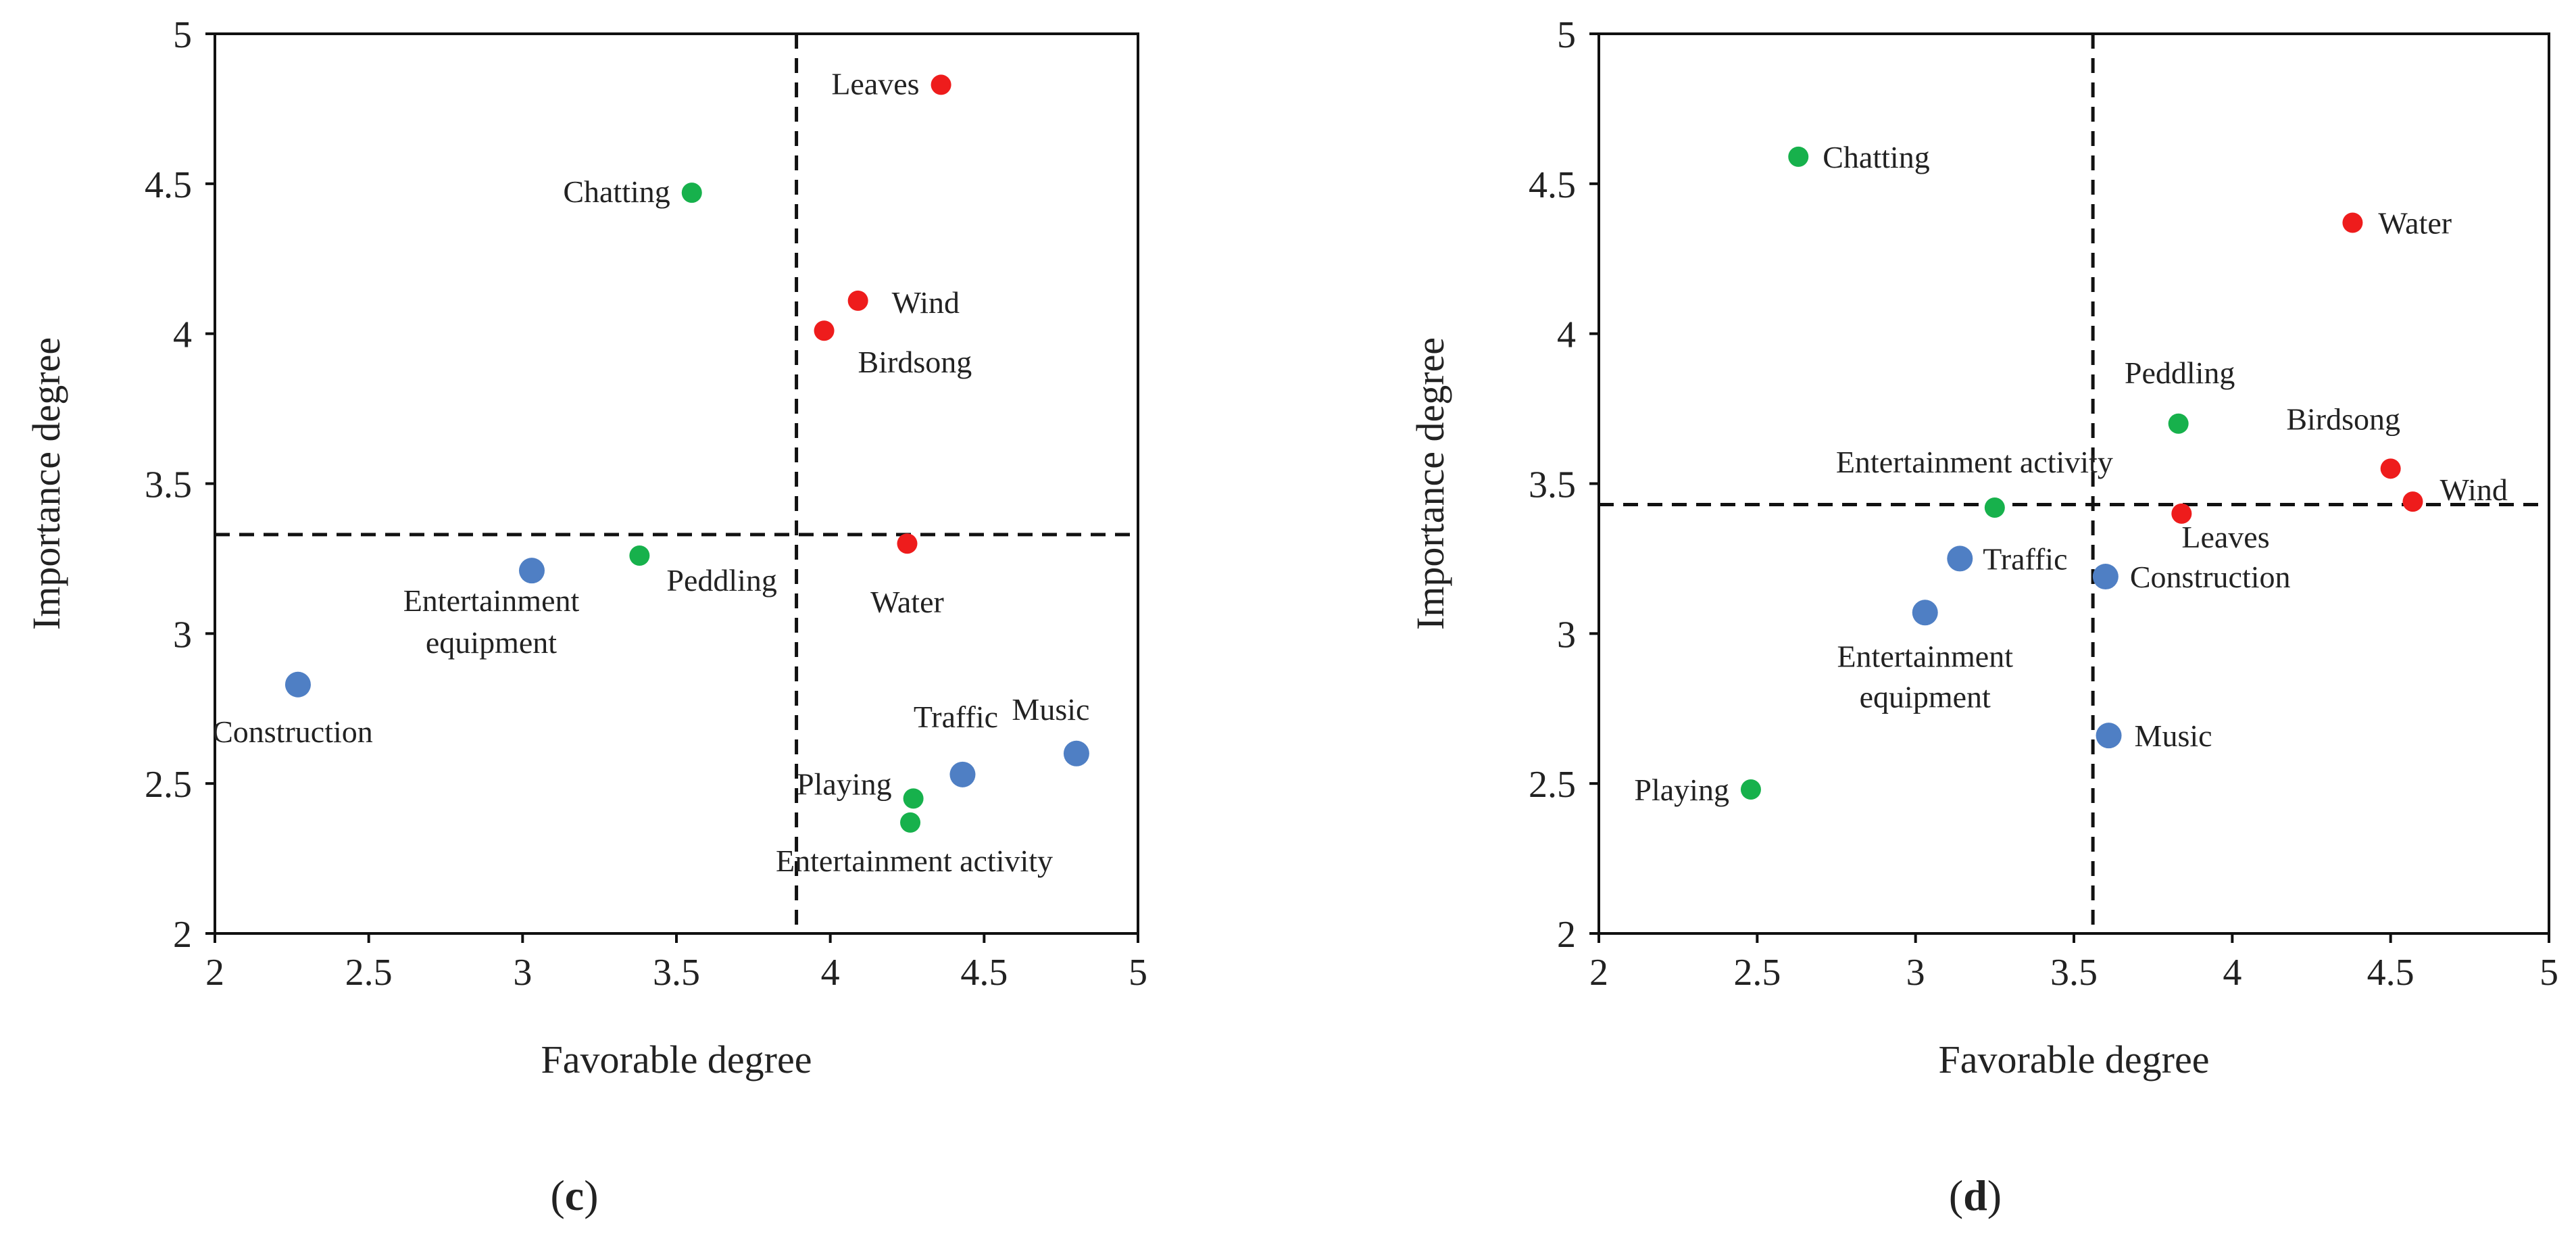  I want to click on panel-caption: (c), so click(574, 1195).